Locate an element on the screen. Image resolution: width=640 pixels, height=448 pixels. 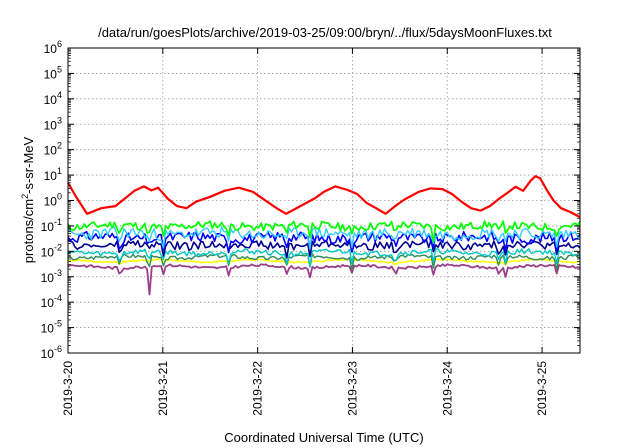
y-tick-label: 10⁻⁴ is located at coordinates (51, 301).